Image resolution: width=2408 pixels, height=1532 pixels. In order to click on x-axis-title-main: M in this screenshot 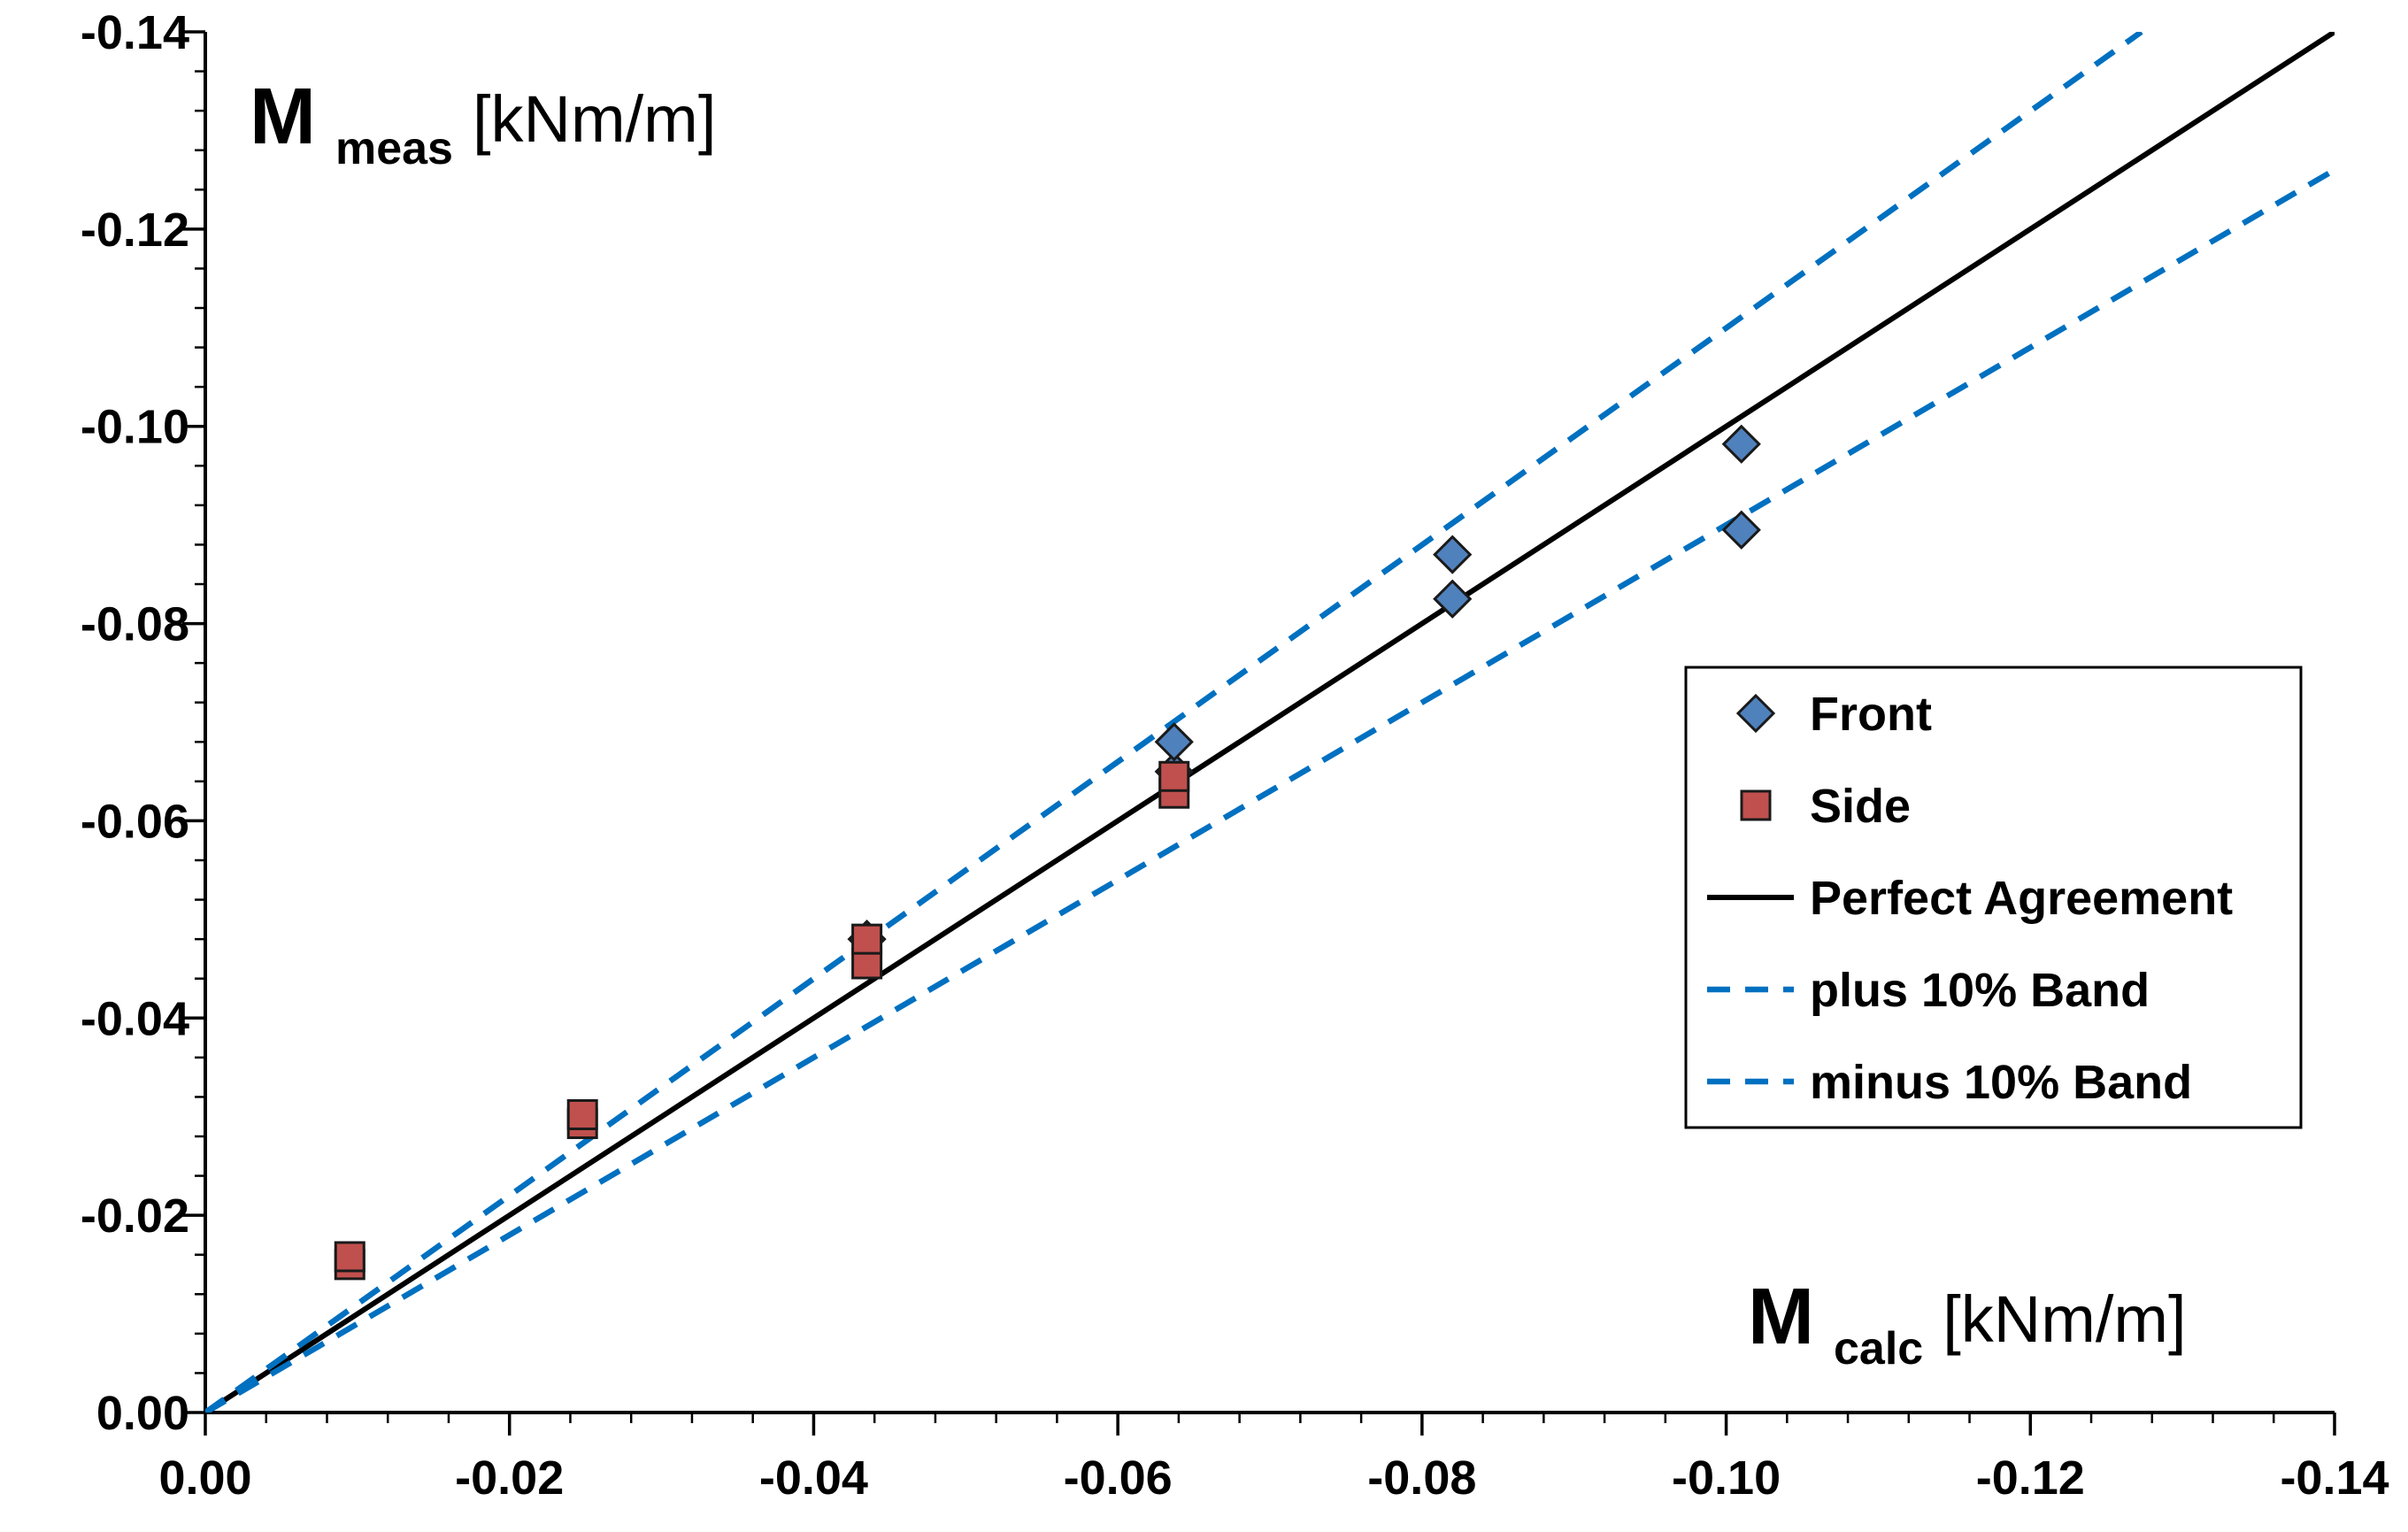, I will do `click(1781, 1317)`.